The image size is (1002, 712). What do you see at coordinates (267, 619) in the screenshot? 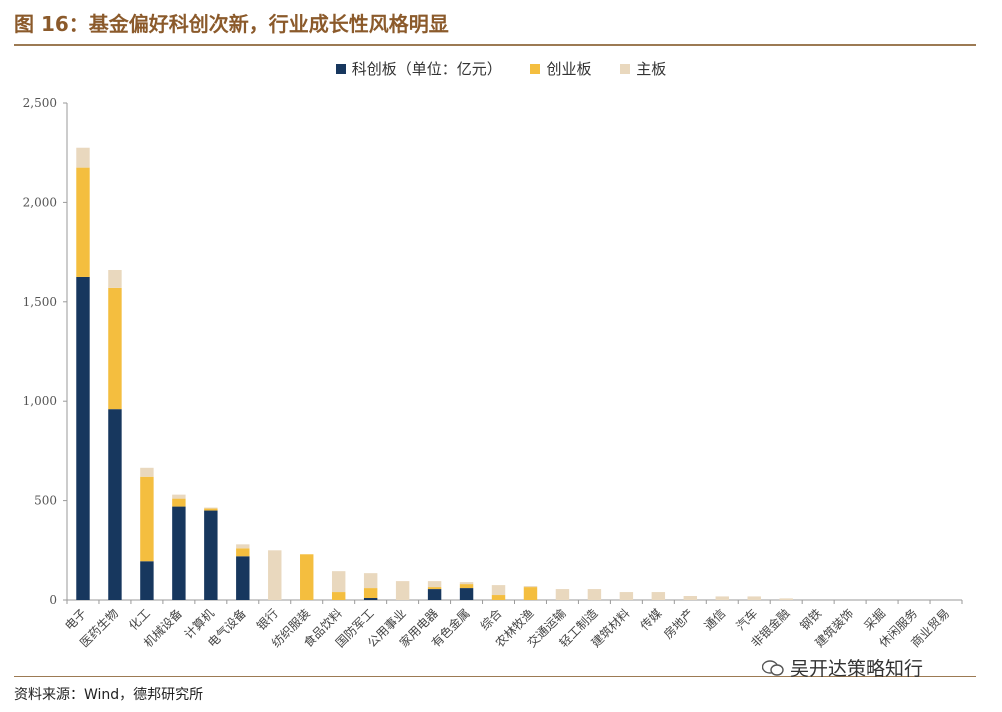
I see `x-category-label: 银行` at bounding box center [267, 619].